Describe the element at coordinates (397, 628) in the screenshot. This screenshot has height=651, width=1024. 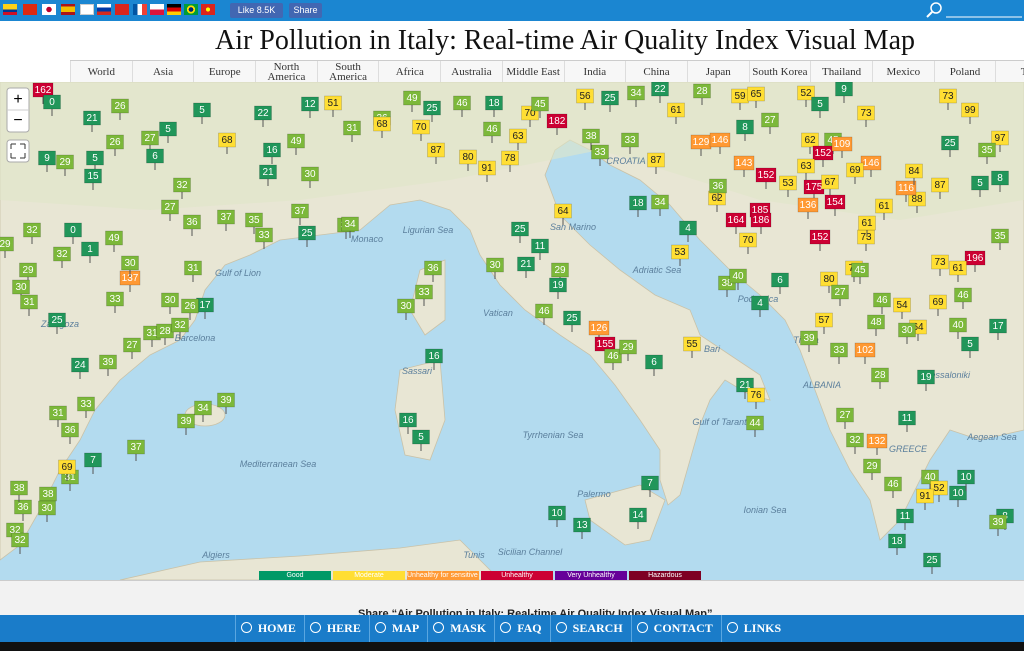
I see `nav-item: MAP` at that location.